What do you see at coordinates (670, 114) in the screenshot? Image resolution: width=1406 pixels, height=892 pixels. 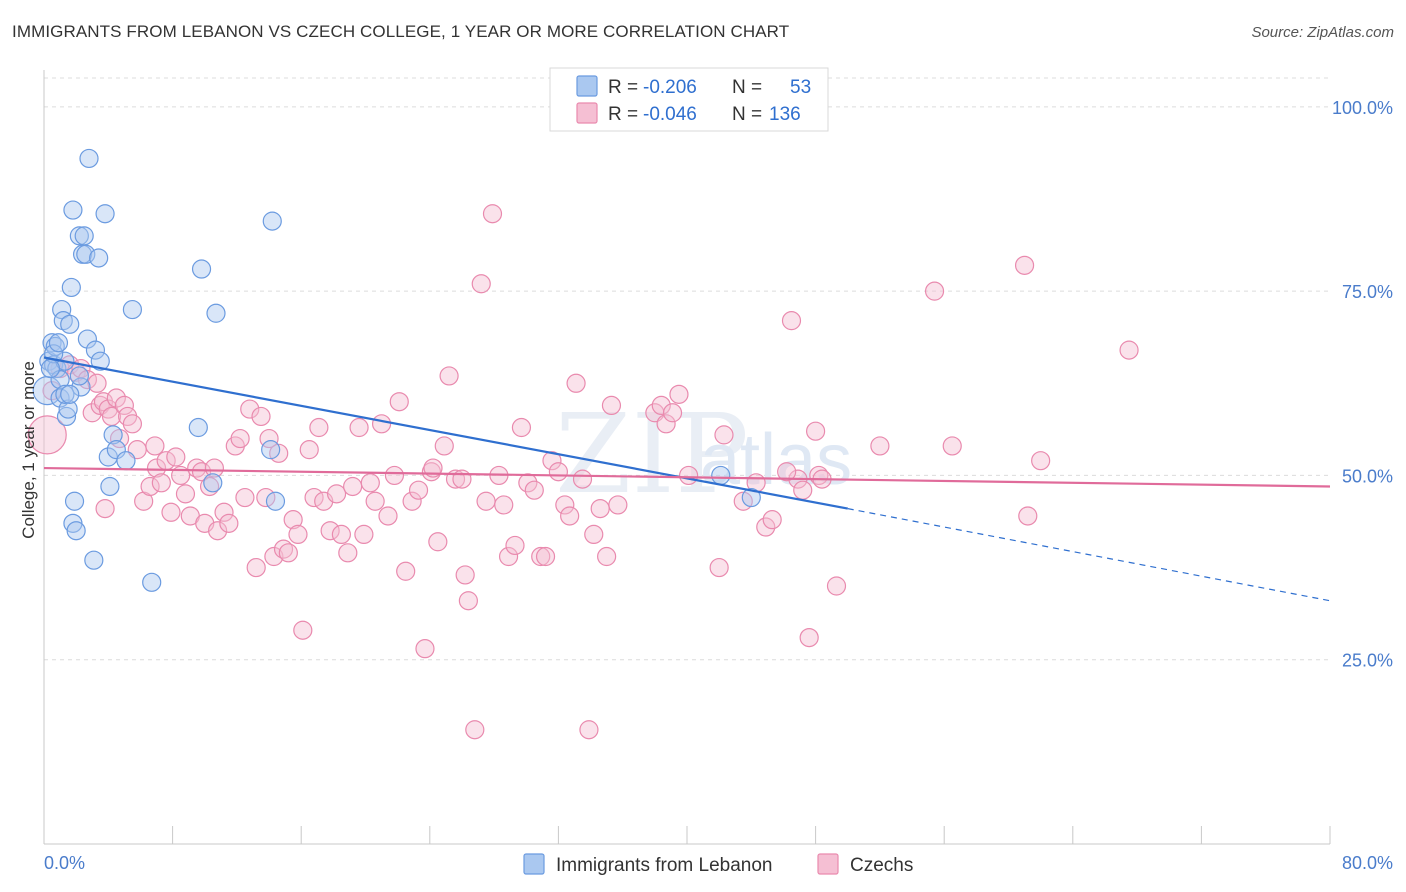 I see `legend-r-value-1: -0.046` at bounding box center [670, 114].